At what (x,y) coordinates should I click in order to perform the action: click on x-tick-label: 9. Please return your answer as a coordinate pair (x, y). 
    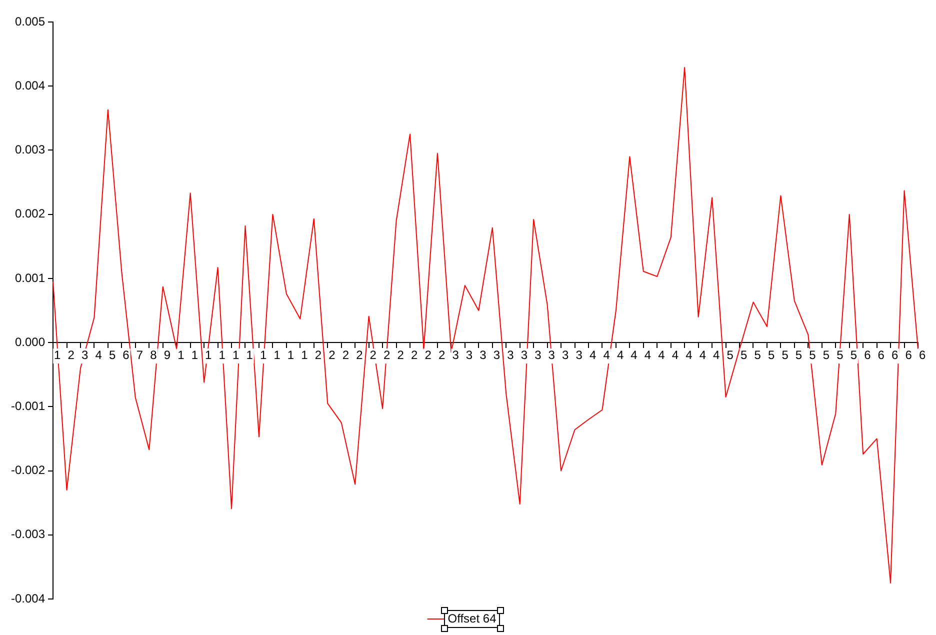
    Looking at the image, I should click on (167, 355).